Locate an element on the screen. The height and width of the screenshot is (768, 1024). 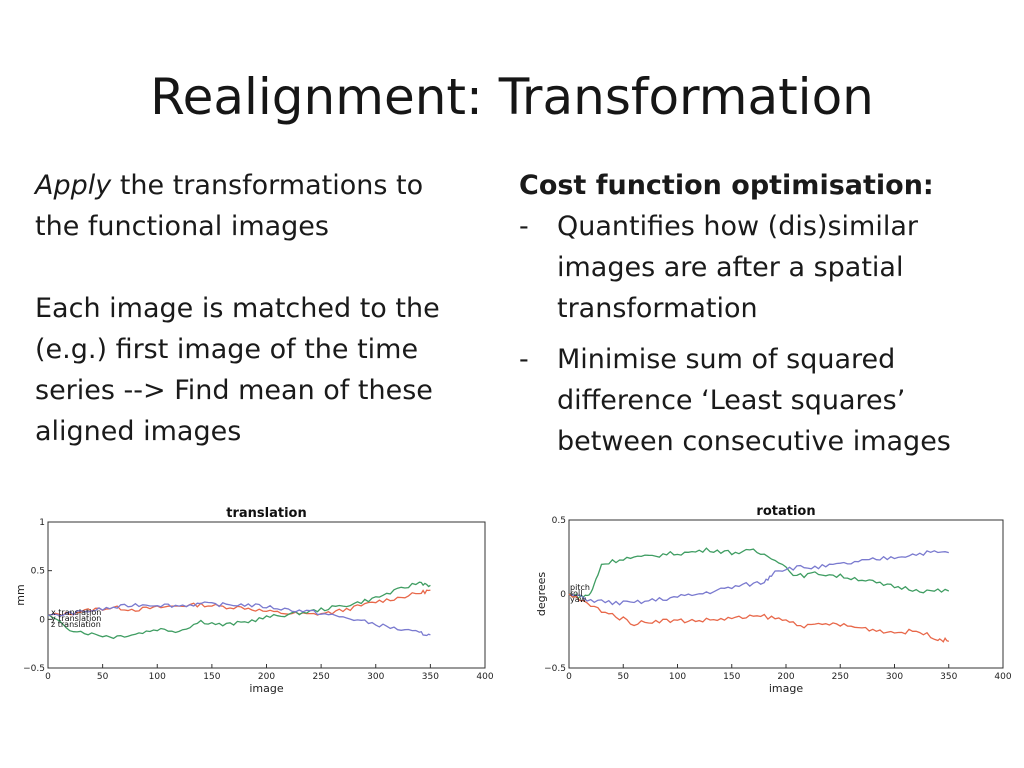
y-axis-label: degrees is located at coordinates (541, 594).